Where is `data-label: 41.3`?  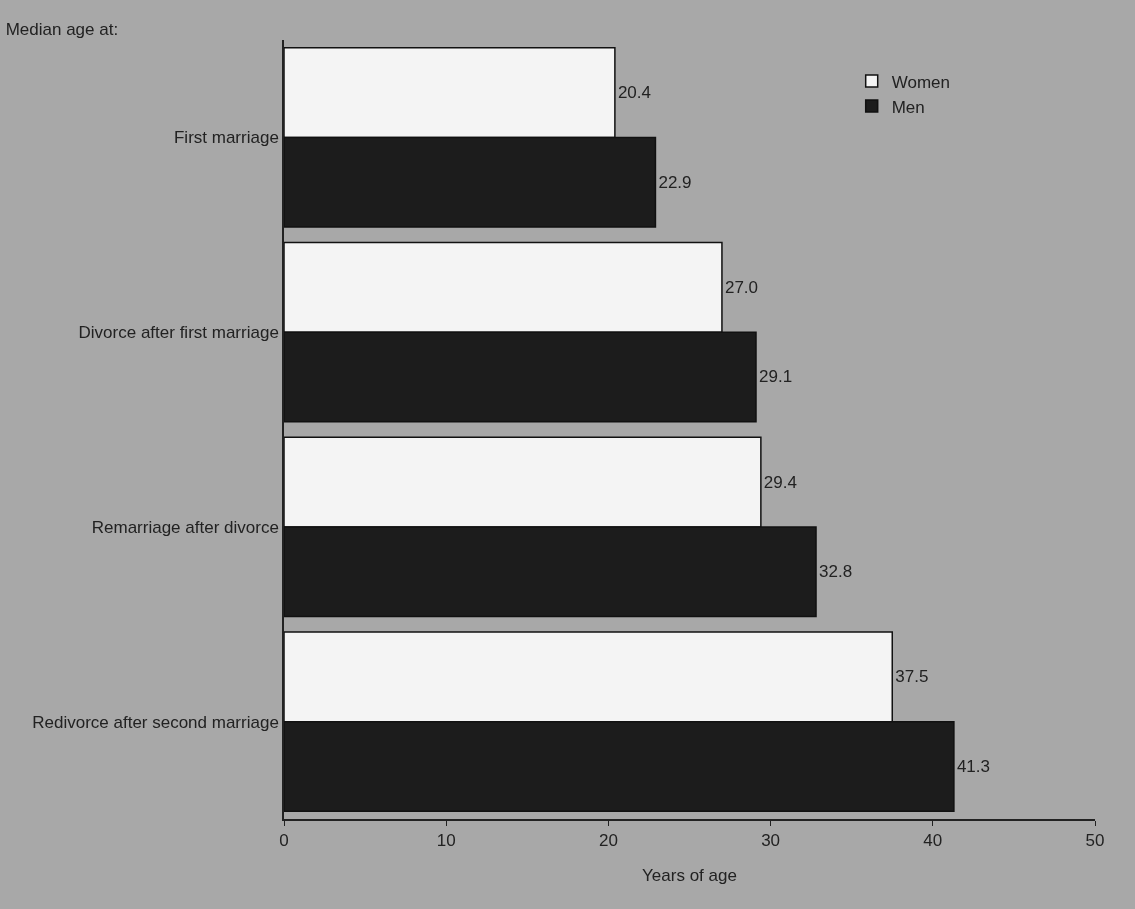 data-label: 41.3 is located at coordinates (973, 766).